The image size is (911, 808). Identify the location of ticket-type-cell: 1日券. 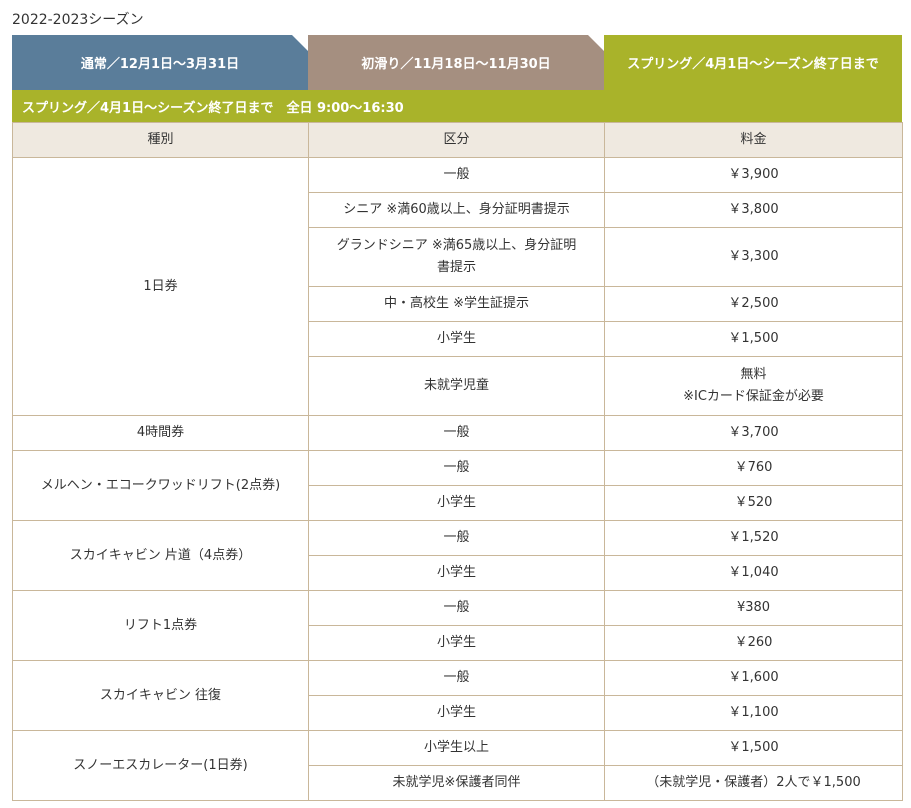
(160, 286).